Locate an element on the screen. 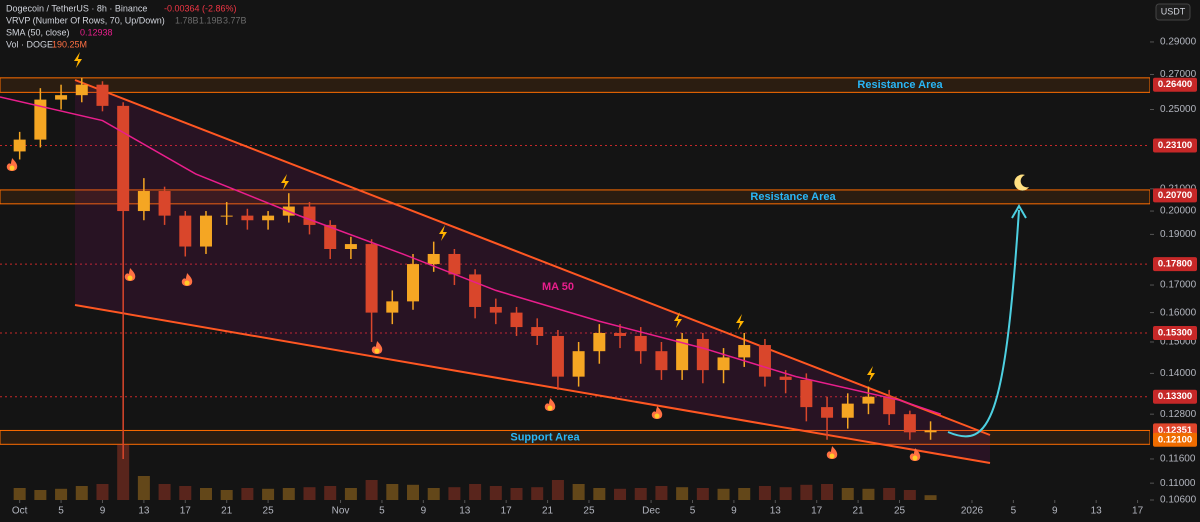 Image resolution: width=1200 pixels, height=522 pixels. x-tick-label: 25 is located at coordinates (269, 511).